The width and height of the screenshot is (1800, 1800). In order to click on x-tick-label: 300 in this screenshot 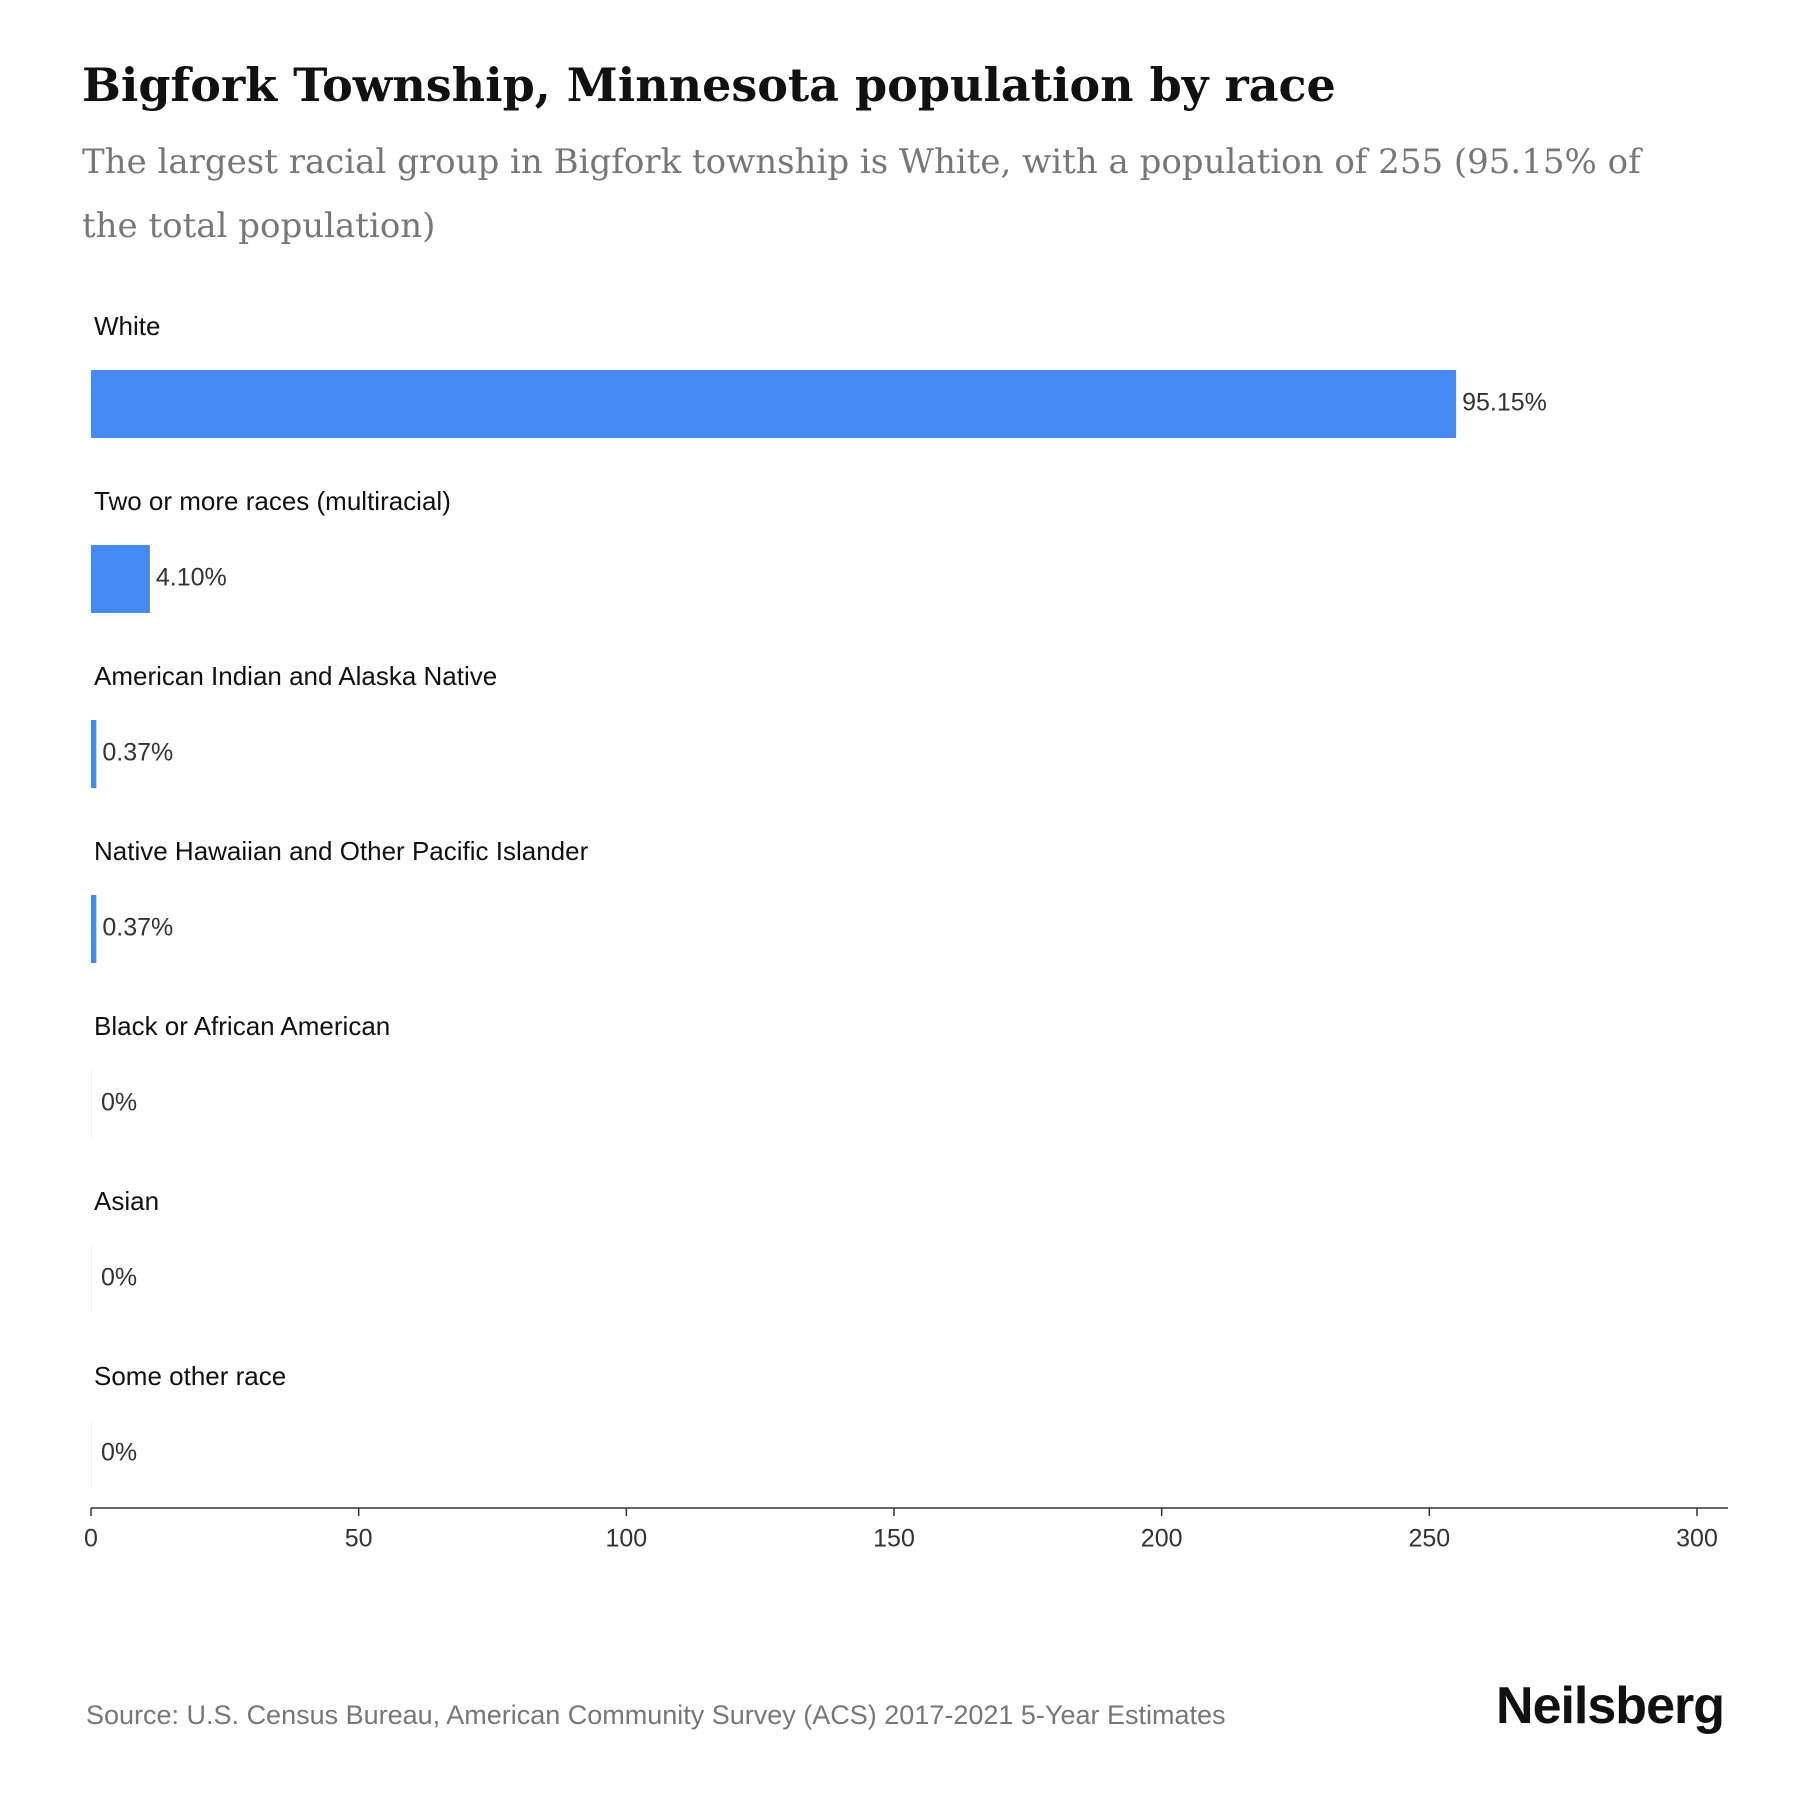, I will do `click(1697, 1539)`.